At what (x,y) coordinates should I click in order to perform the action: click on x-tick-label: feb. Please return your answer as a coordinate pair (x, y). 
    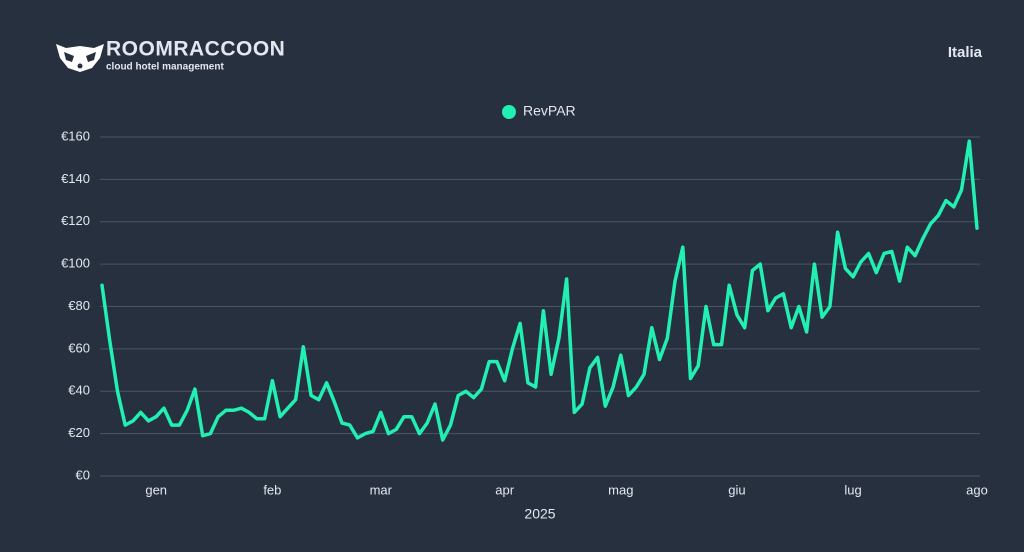
    Looking at the image, I should click on (272, 489).